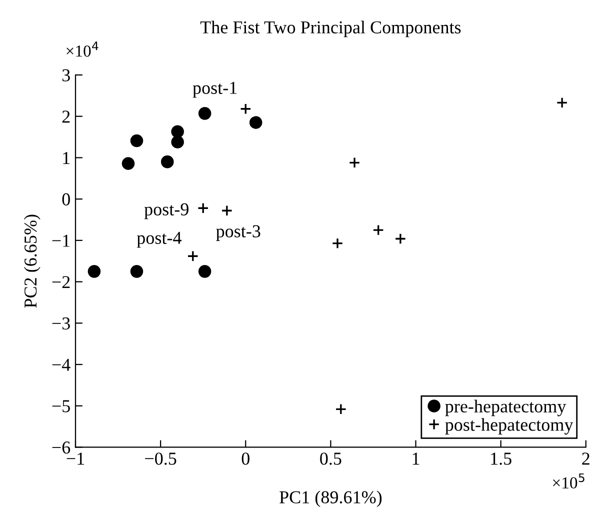 The height and width of the screenshot is (517, 604). I want to click on x-tick-label: 1.5, so click(501, 458).